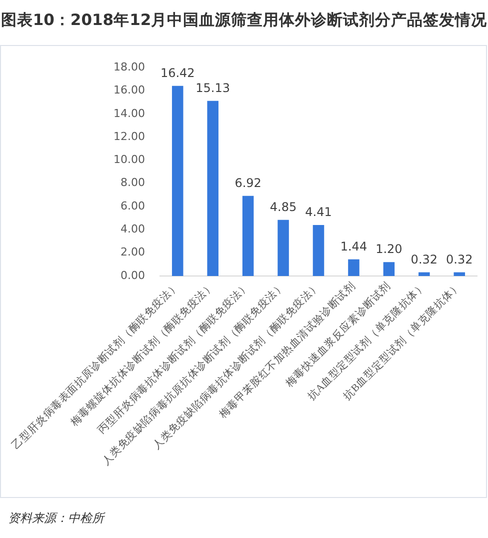 The width and height of the screenshot is (488, 538). What do you see at coordinates (132, 252) in the screenshot?
I see `y-tick-label: 2.00` at bounding box center [132, 252].